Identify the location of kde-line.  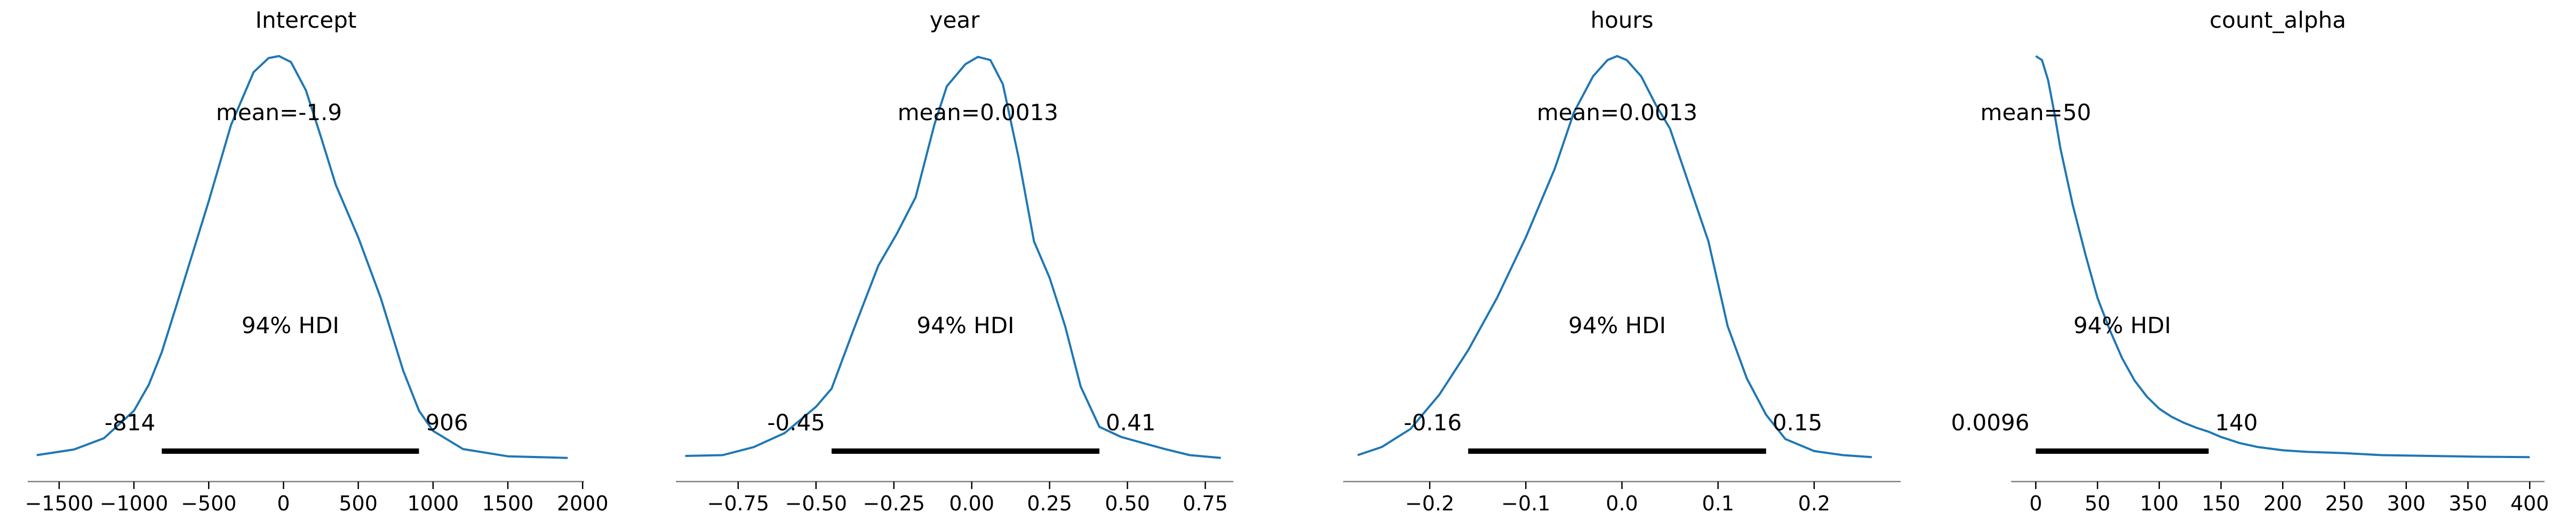
(2282, 257).